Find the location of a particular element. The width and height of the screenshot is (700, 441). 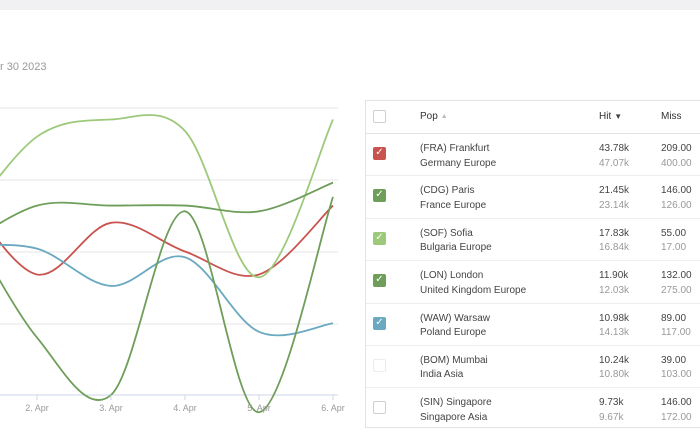

pop-name: (SIN) Singapore is located at coordinates (456, 403).